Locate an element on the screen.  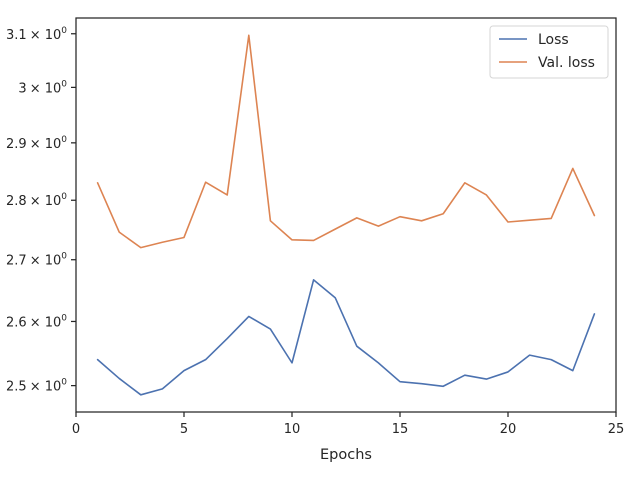
y-tick-label: 2.8 × 100 is located at coordinates (36, 200).